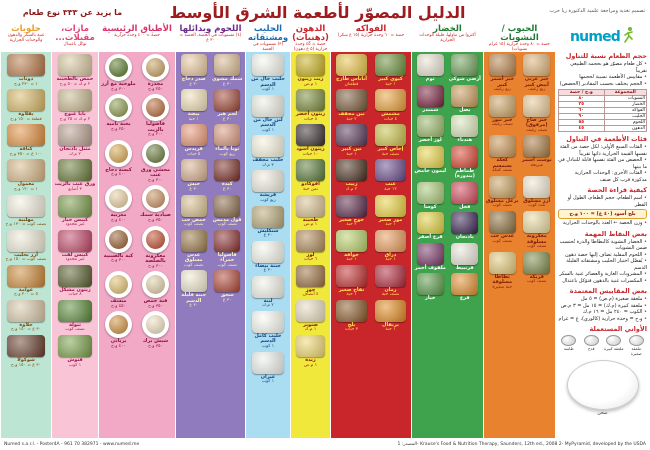 The width and height of the screenshot is (650, 450). What do you see at coordinates (75, 324) in the screenshot?
I see `food-label: تبولة` at bounding box center [75, 324].